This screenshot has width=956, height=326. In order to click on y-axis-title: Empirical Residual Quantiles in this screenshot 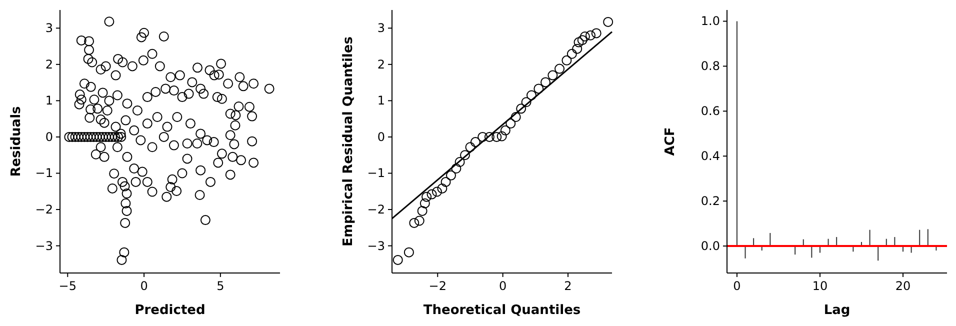, I will do `click(348, 141)`.